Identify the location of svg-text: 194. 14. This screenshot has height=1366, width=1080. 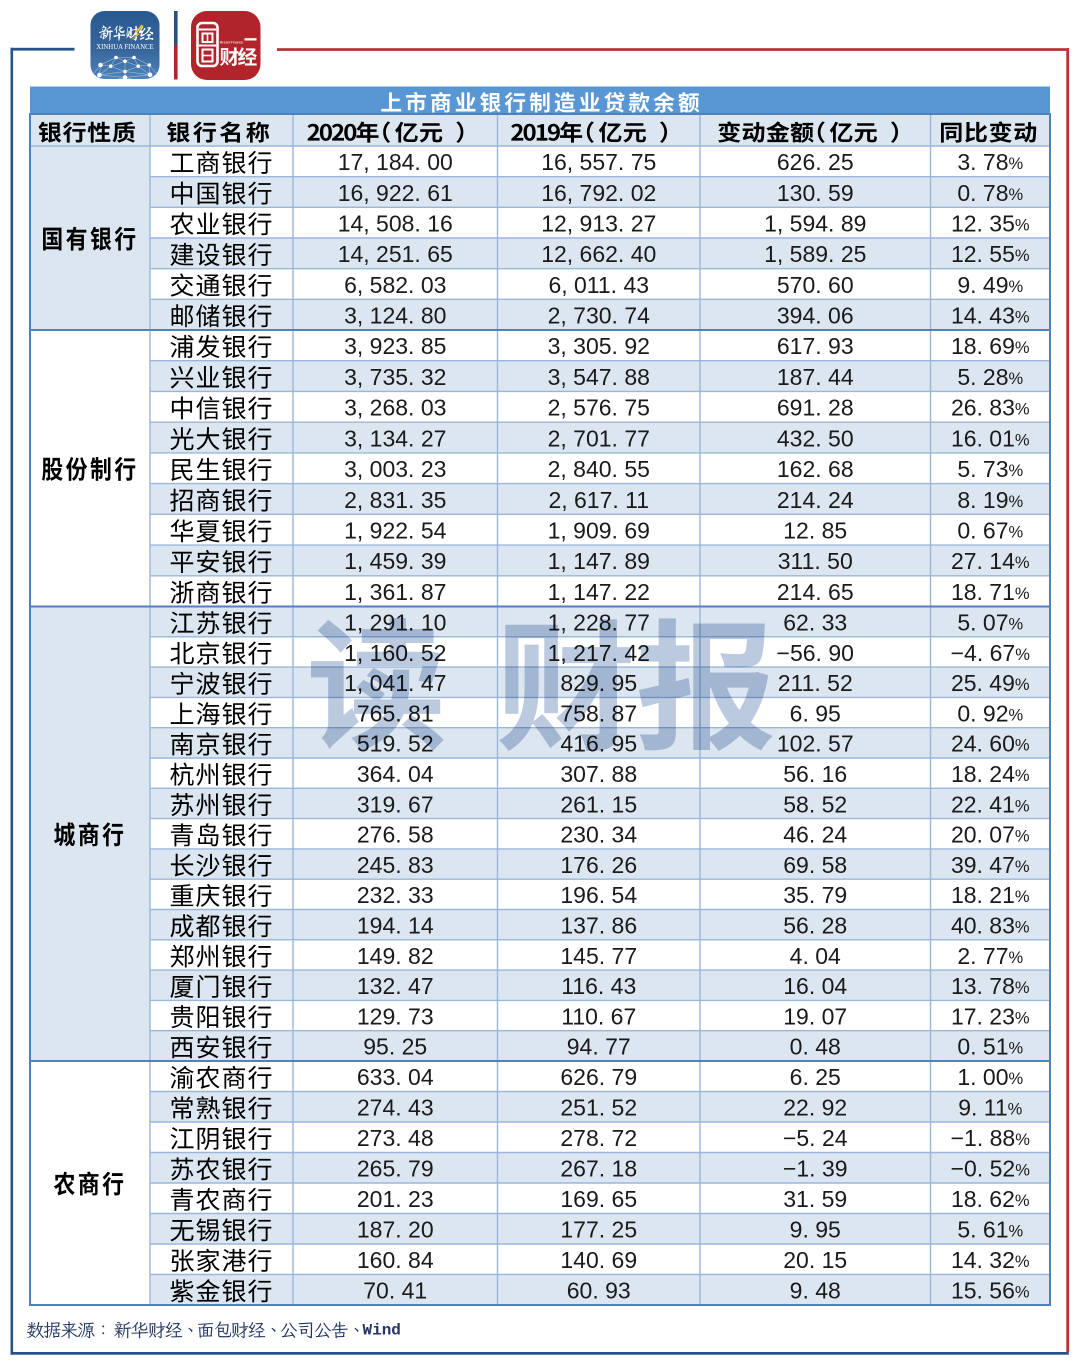
(395, 925).